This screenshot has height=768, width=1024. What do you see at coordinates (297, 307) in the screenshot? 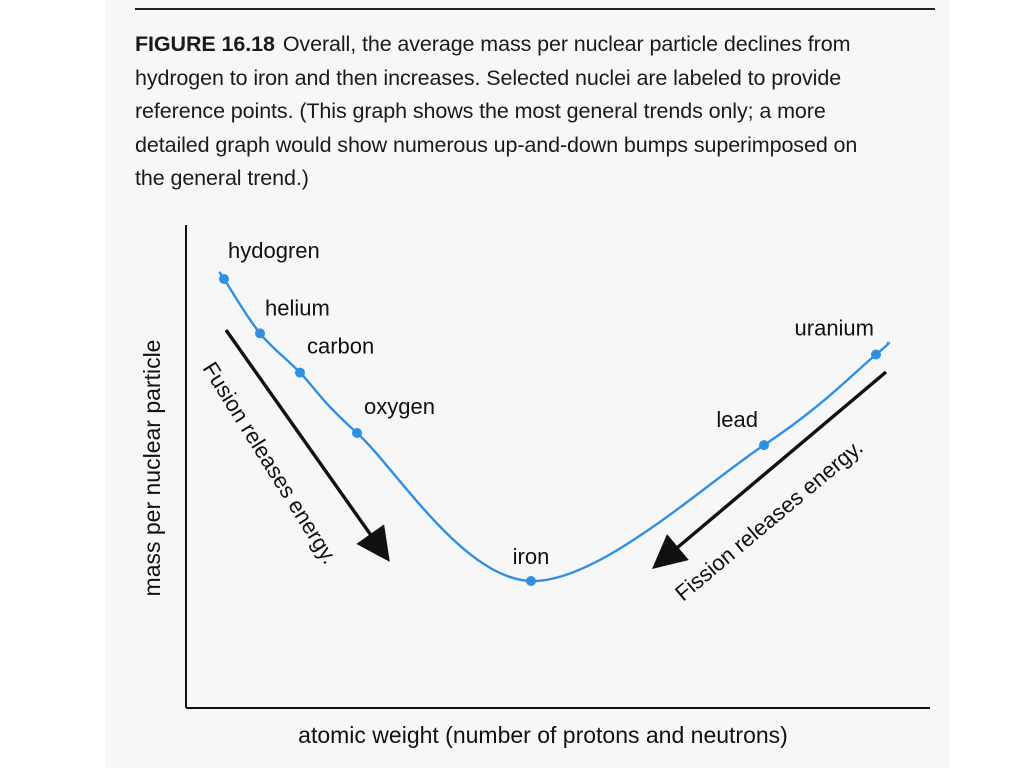
I see `label-helium: helium` at bounding box center [297, 307].